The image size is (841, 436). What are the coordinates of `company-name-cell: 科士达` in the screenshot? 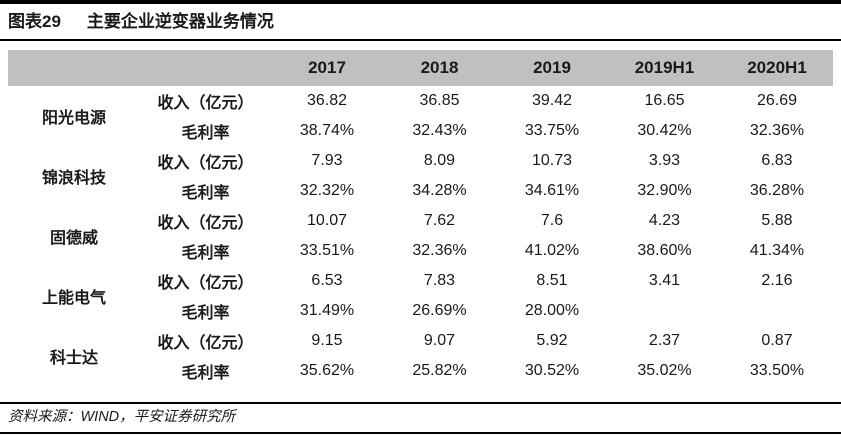 It's located at (73, 358).